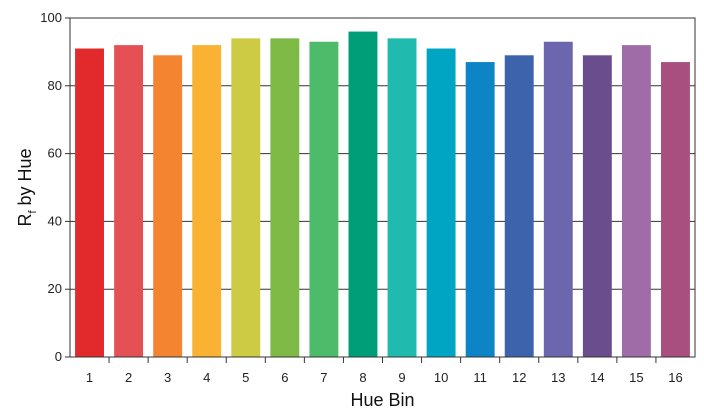 The width and height of the screenshot is (704, 413). I want to click on x-tick-label: 13, so click(558, 377).